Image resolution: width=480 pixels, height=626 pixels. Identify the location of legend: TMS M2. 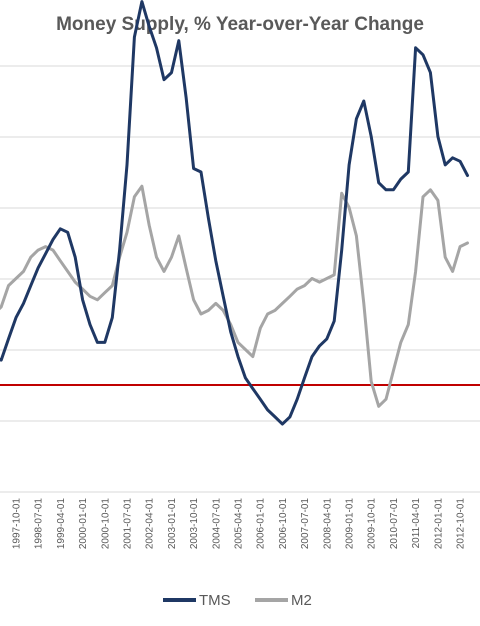
(237, 600).